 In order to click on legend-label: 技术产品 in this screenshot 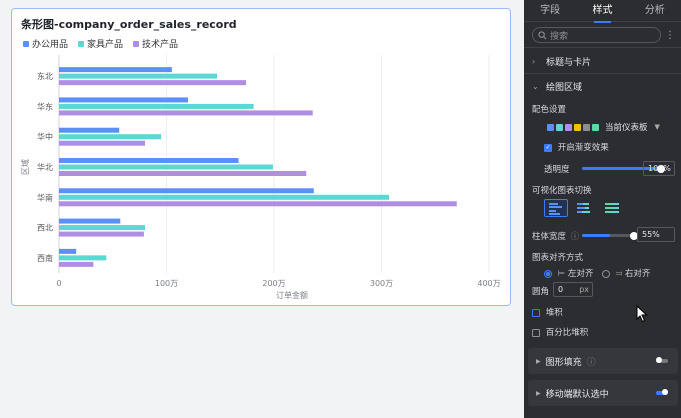, I will do `click(160, 45)`.